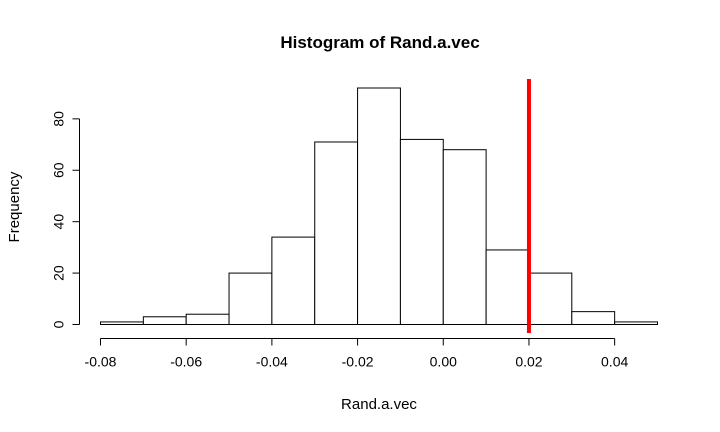  Describe the element at coordinates (59, 170) in the screenshot. I see `y-tick-label: 60` at that location.